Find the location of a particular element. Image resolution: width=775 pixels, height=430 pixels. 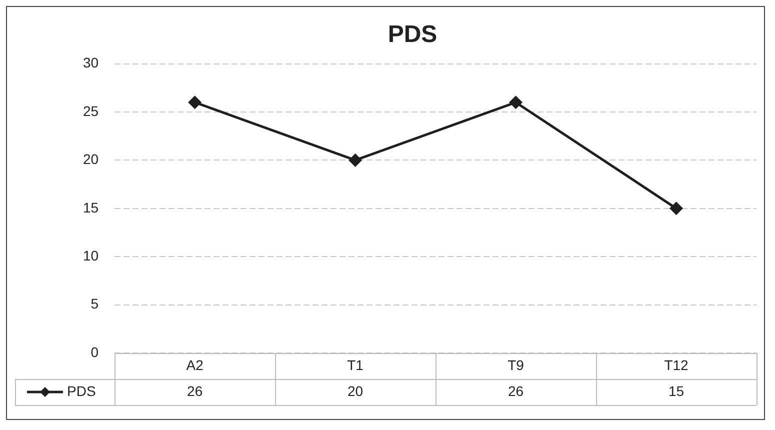

x-tick-label: T1 is located at coordinates (355, 364).